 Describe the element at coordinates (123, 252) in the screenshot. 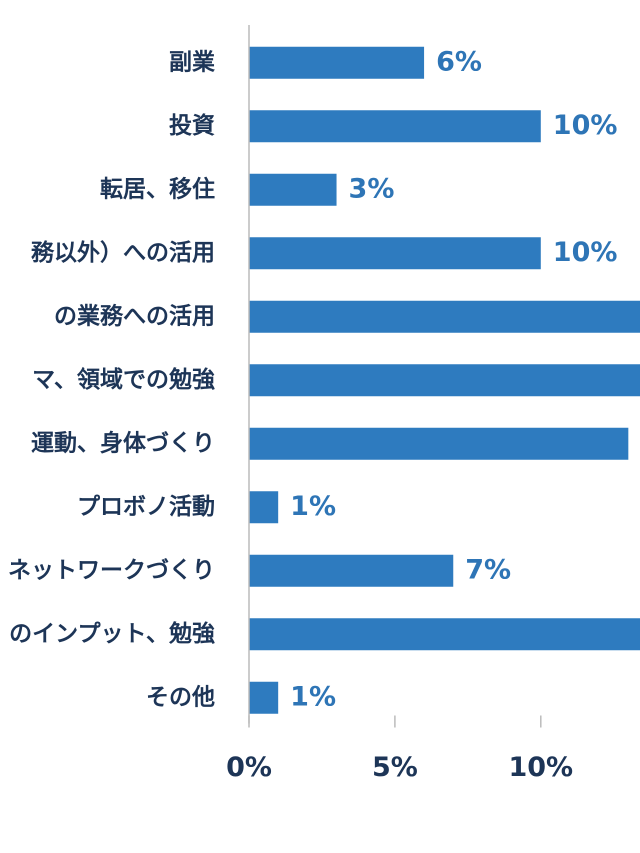

I see `category-label: 務以外）への活用` at that location.